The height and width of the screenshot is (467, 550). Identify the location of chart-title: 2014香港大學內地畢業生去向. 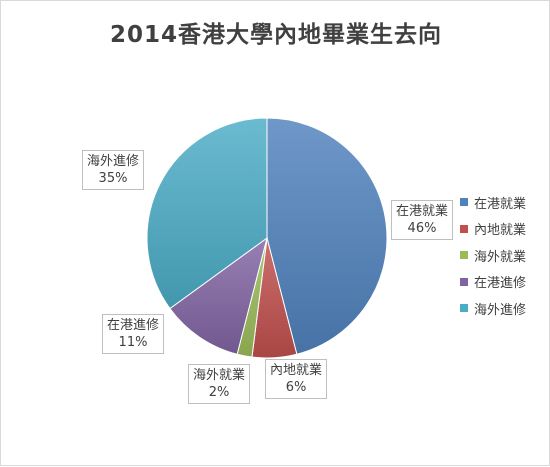
(275, 35).